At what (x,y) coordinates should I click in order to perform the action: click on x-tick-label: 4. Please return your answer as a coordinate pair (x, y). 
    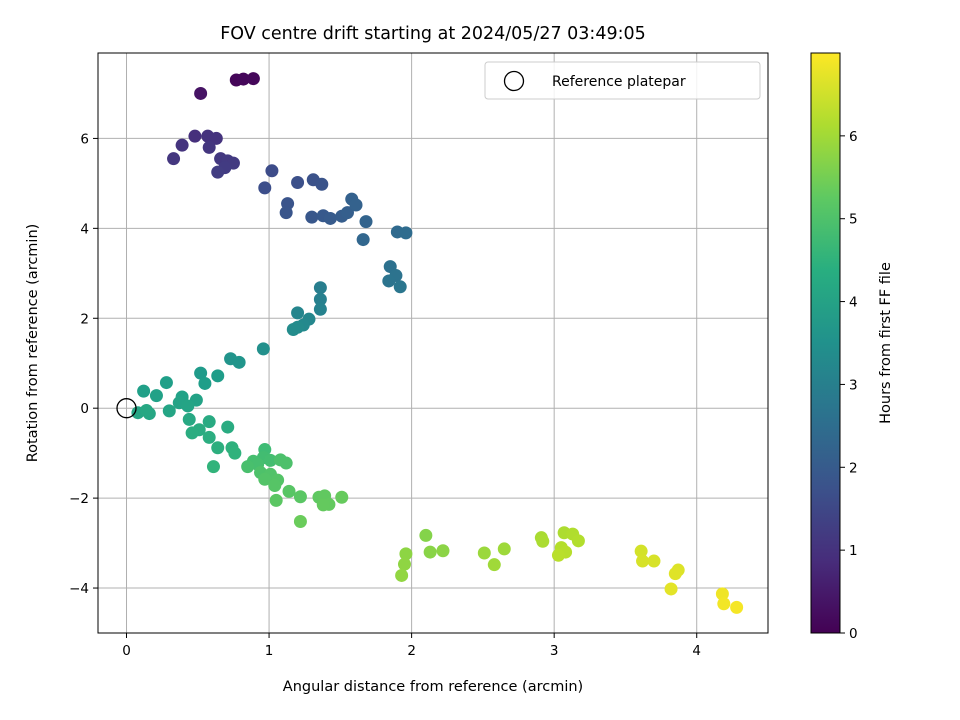
    Looking at the image, I should click on (696, 651).